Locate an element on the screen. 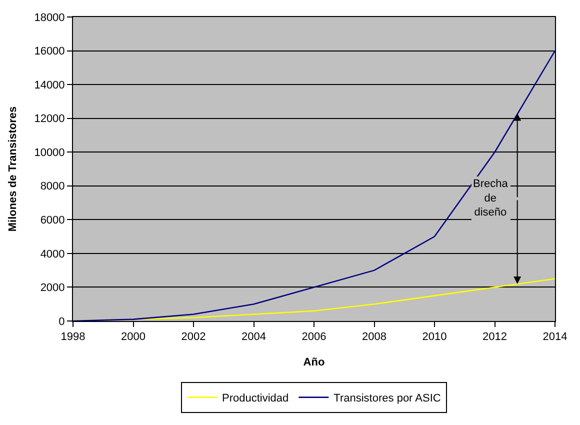  y-tick-label: 12000 is located at coordinates (49, 119).